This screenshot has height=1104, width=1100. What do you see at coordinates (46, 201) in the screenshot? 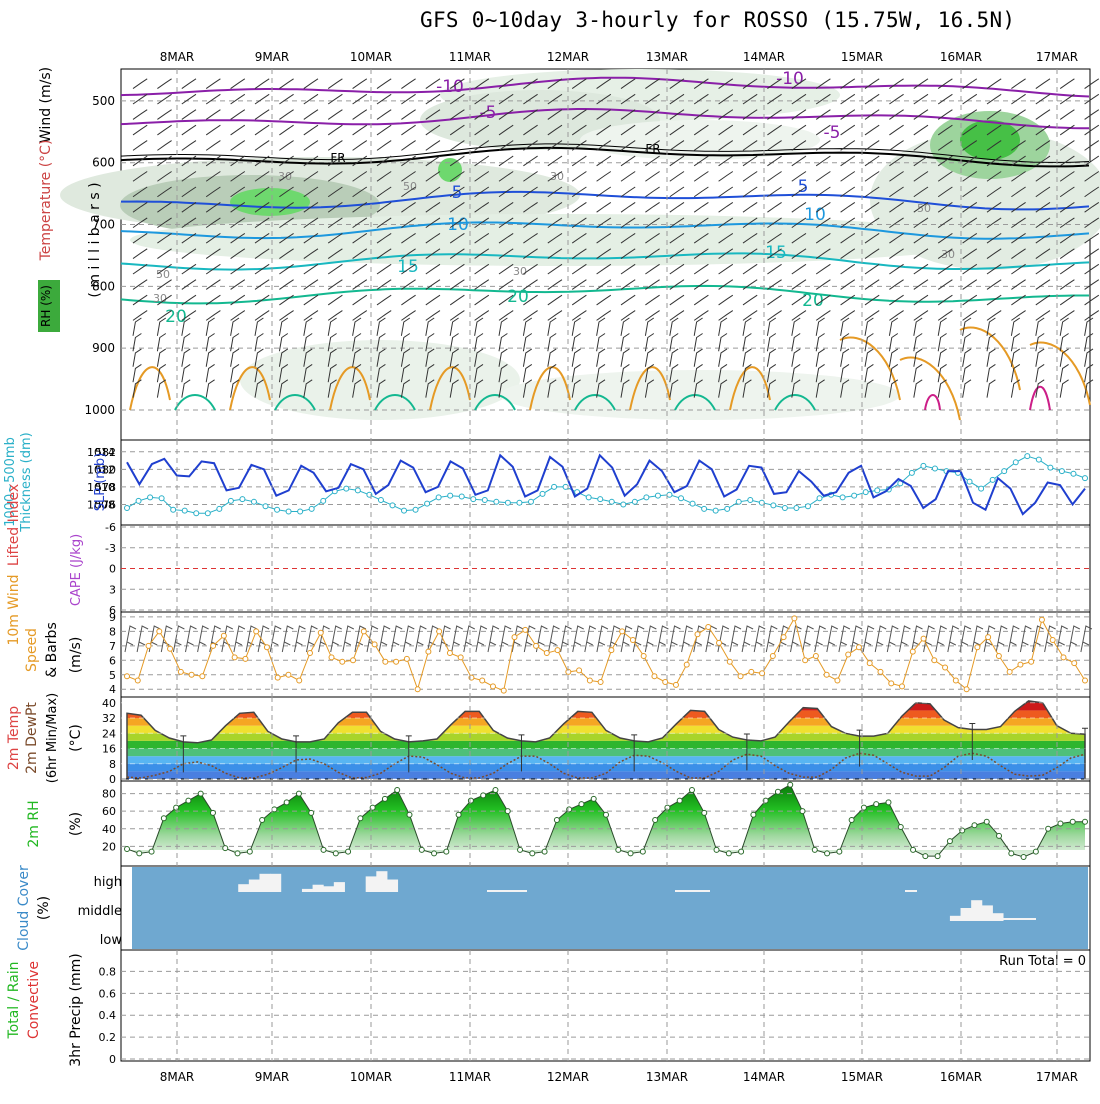
I see `temperature-axis-label: Temperature (°C)` at bounding box center [46, 201].